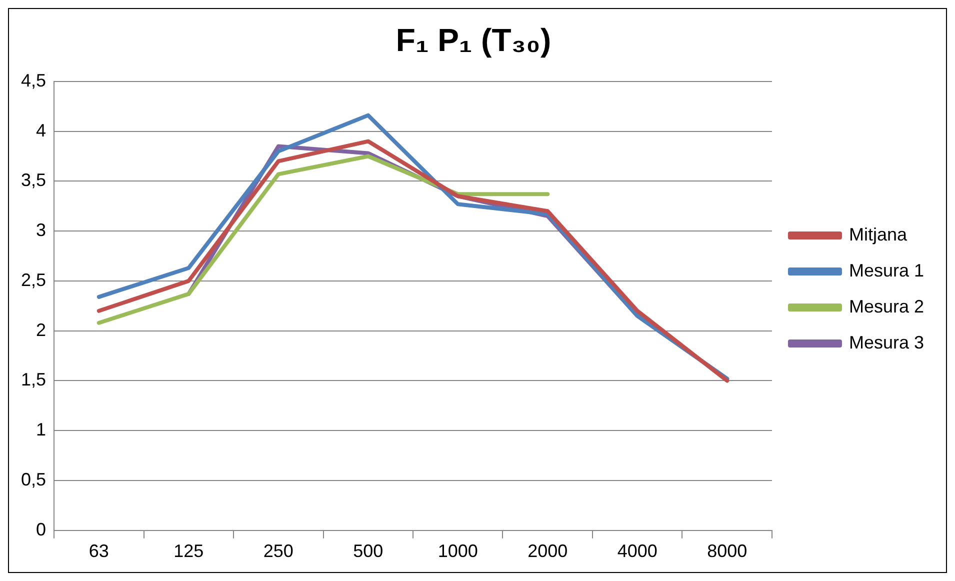 The image size is (955, 581). I want to click on x-tick-label: 125, so click(189, 551).